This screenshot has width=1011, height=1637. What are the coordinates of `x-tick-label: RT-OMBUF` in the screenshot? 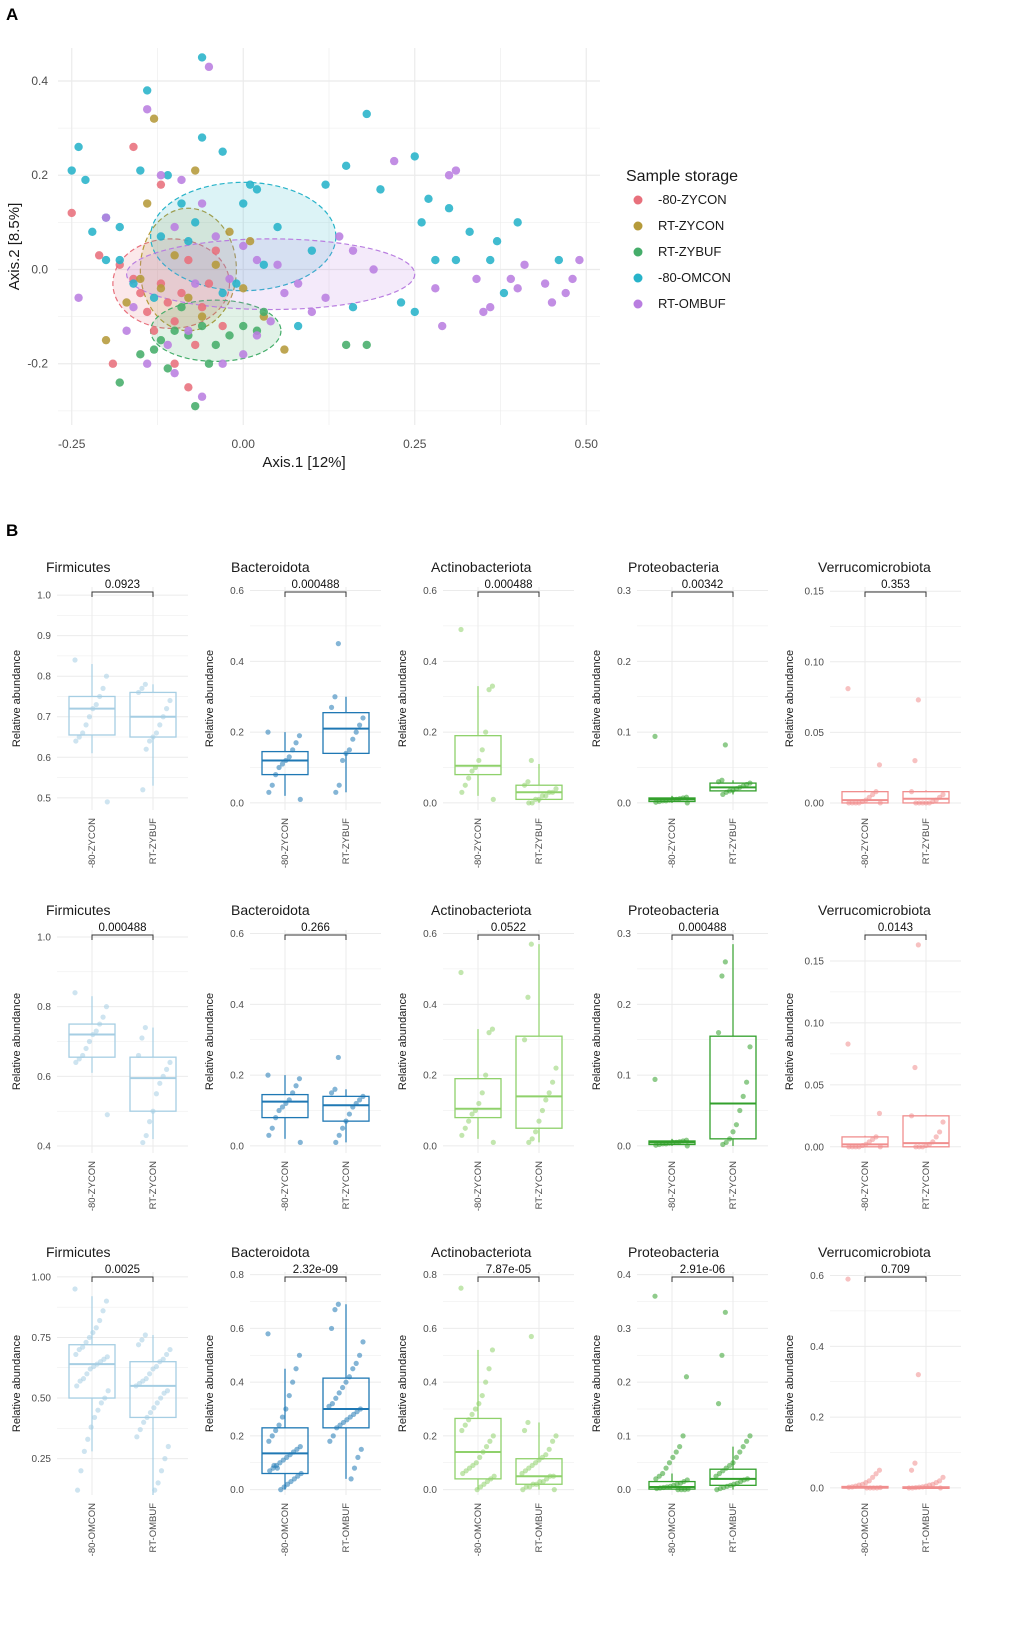 It's located at (539, 1528).